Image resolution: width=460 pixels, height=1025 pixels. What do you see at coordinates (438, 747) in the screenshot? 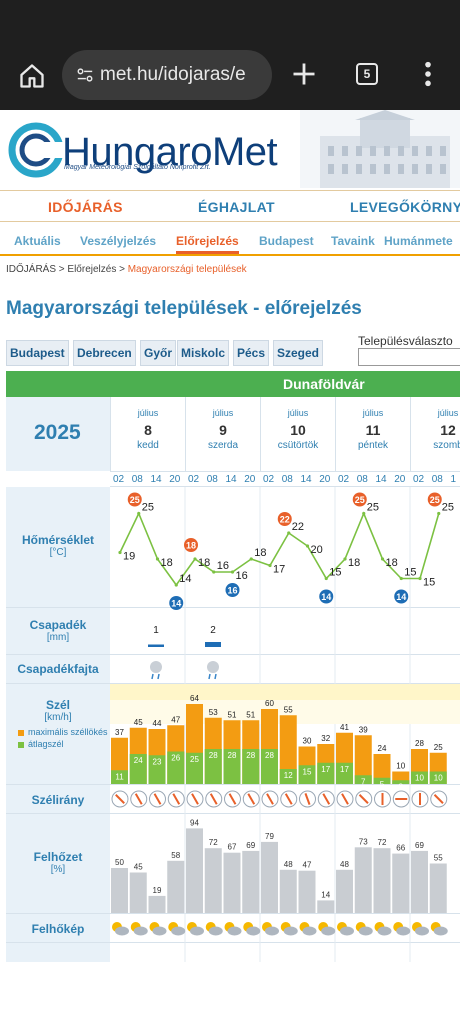
I see `wind-gust-value: 25` at bounding box center [438, 747].